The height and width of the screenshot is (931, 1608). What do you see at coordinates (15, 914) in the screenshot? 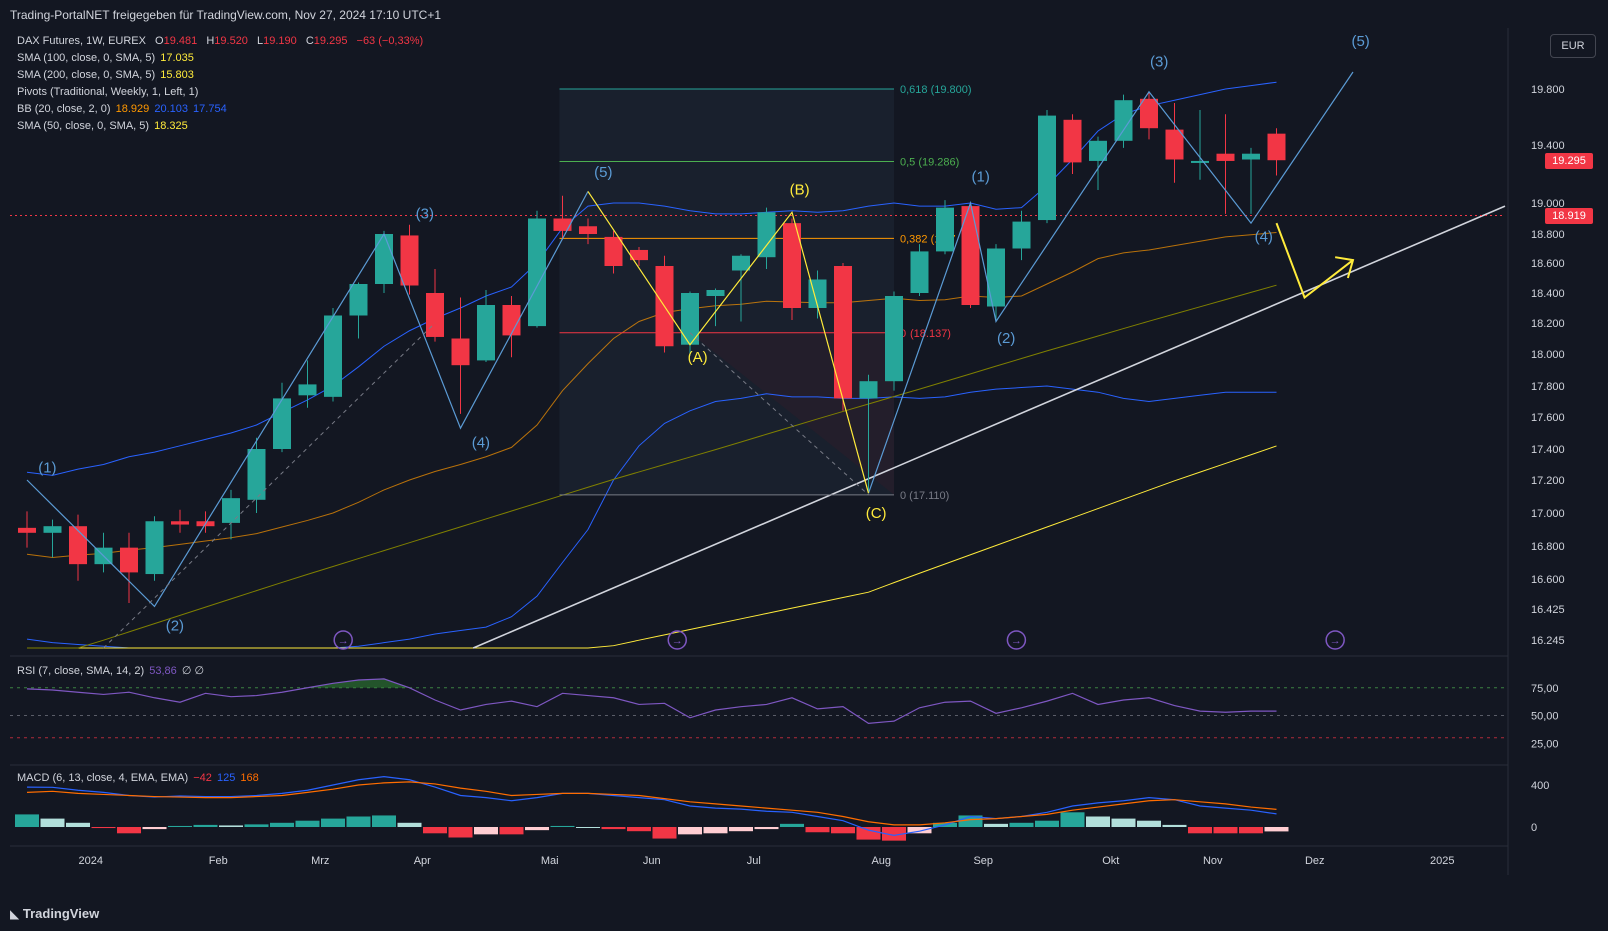
I see `tradingview-logo-icon: ◣` at bounding box center [15, 914].